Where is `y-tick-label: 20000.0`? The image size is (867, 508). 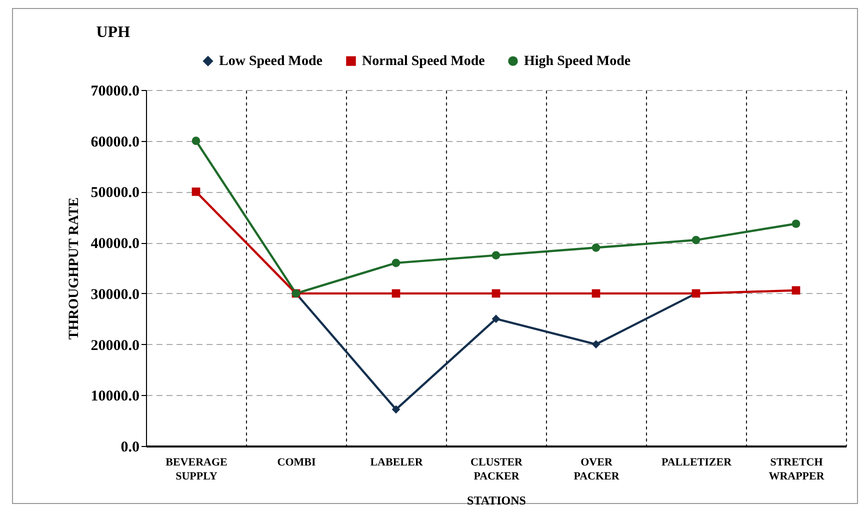
y-tick-label: 20000.0 is located at coordinates (115, 346).